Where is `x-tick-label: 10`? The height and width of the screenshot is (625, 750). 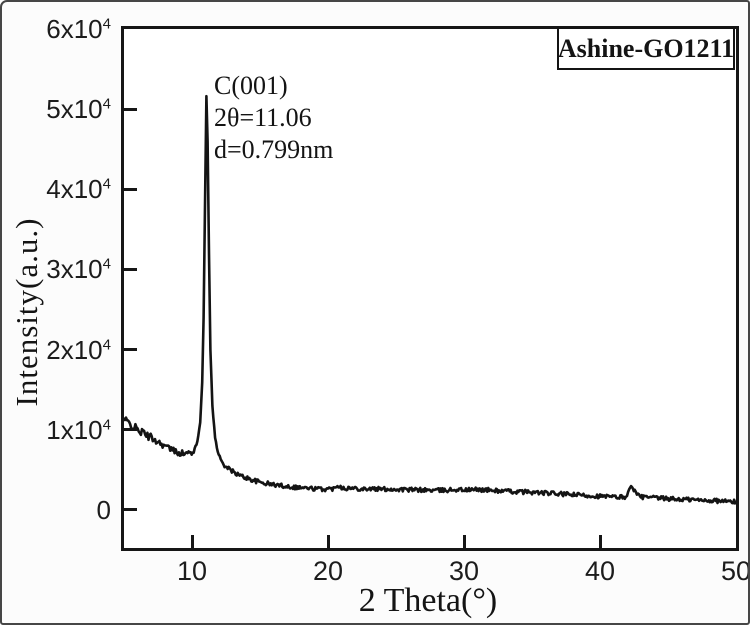 x-tick-label: 10 is located at coordinates (192, 571).